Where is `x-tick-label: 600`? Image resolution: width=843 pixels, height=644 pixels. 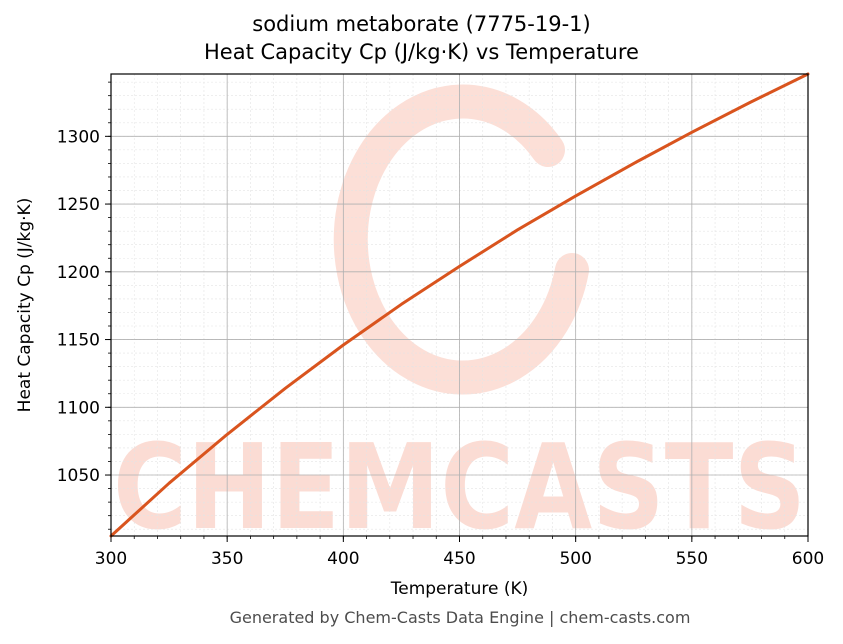
x-tick-label: 600 is located at coordinates (808, 559).